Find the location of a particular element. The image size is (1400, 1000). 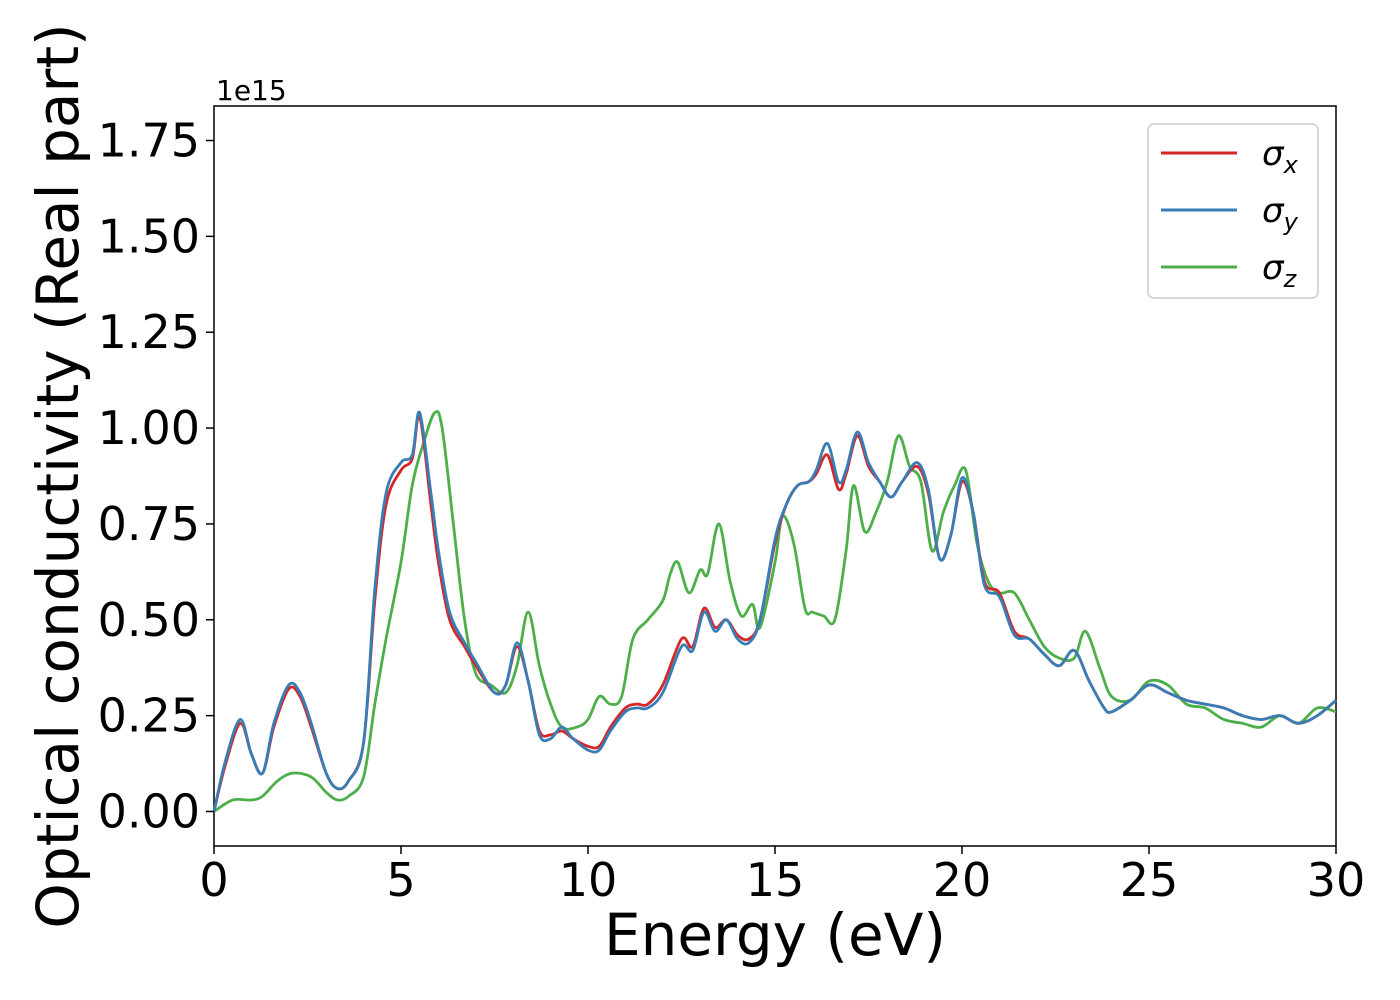

x-tick-label: 10 is located at coordinates (588, 880).